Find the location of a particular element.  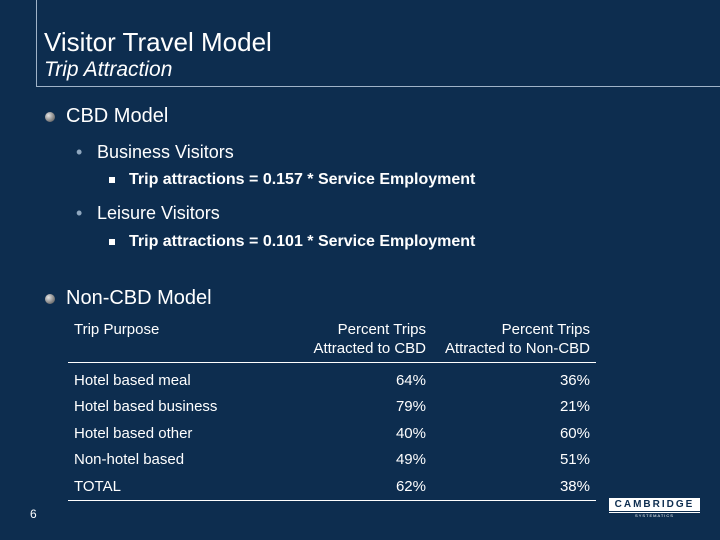

row-purpose: Hotel based meal is located at coordinates (132, 380).